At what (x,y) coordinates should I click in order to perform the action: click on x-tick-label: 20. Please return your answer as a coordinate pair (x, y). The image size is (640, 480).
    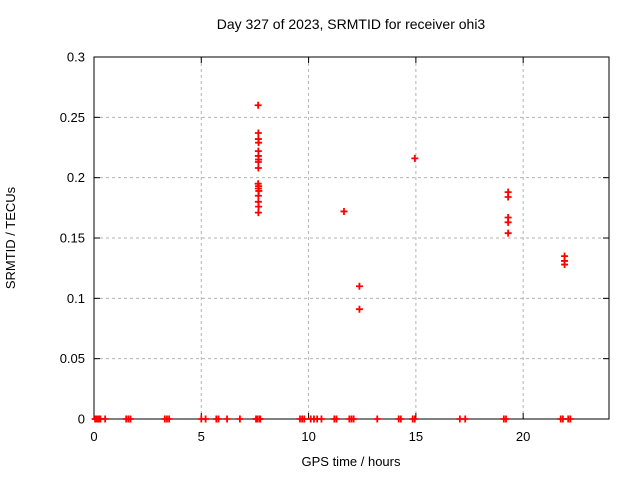
    Looking at the image, I should click on (523, 436).